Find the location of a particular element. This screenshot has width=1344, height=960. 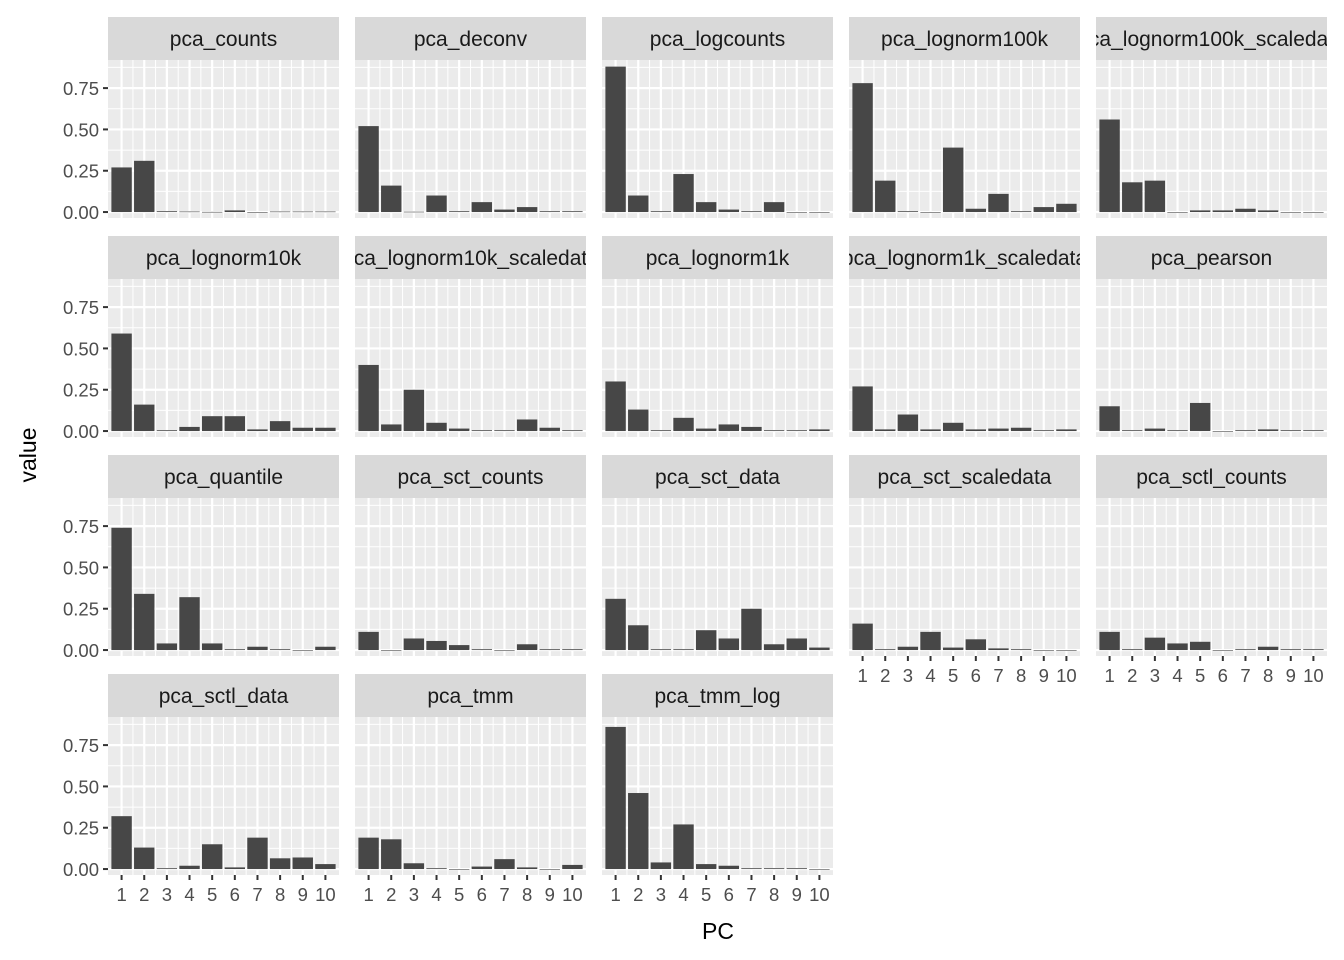

x-tick-label: 3 is located at coordinates (1155, 675).